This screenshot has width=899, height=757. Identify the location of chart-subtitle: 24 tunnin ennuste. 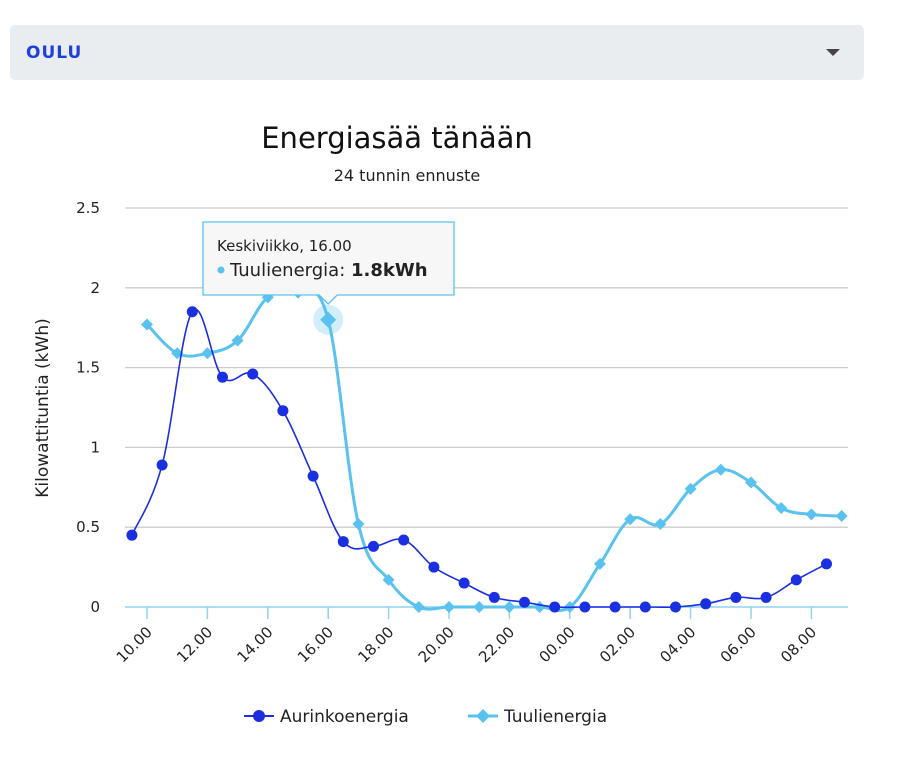
(407, 175).